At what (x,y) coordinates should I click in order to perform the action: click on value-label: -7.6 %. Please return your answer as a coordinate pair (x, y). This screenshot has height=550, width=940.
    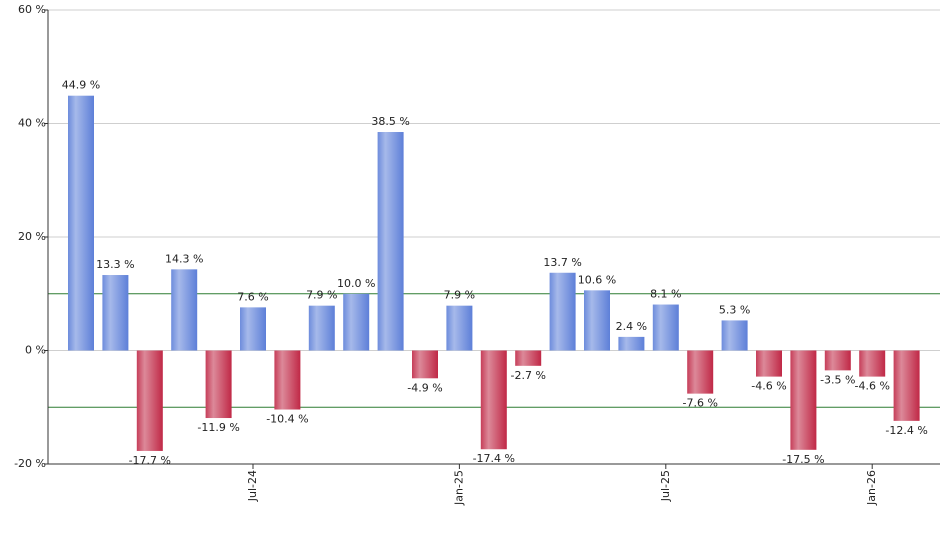
    Looking at the image, I should click on (699, 403).